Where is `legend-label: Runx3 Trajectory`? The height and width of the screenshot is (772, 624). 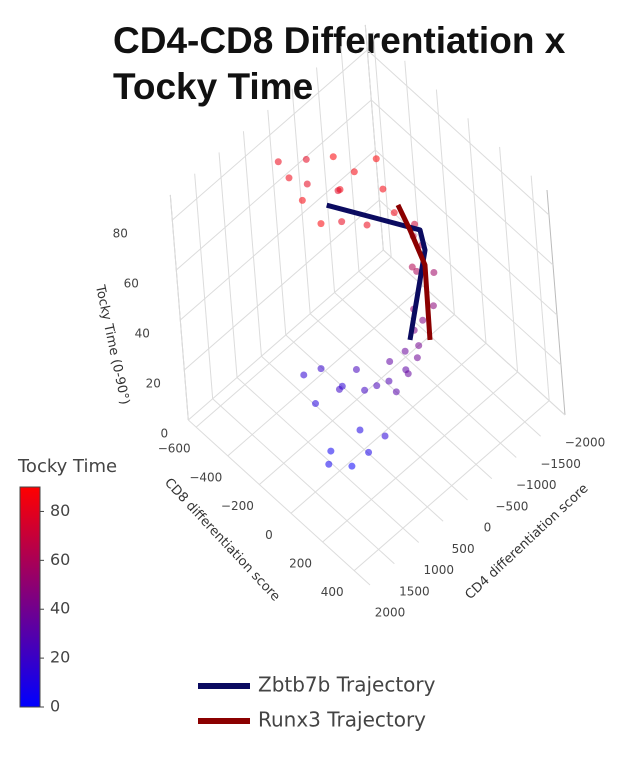
legend-label: Runx3 Trajectory is located at coordinates (342, 720).